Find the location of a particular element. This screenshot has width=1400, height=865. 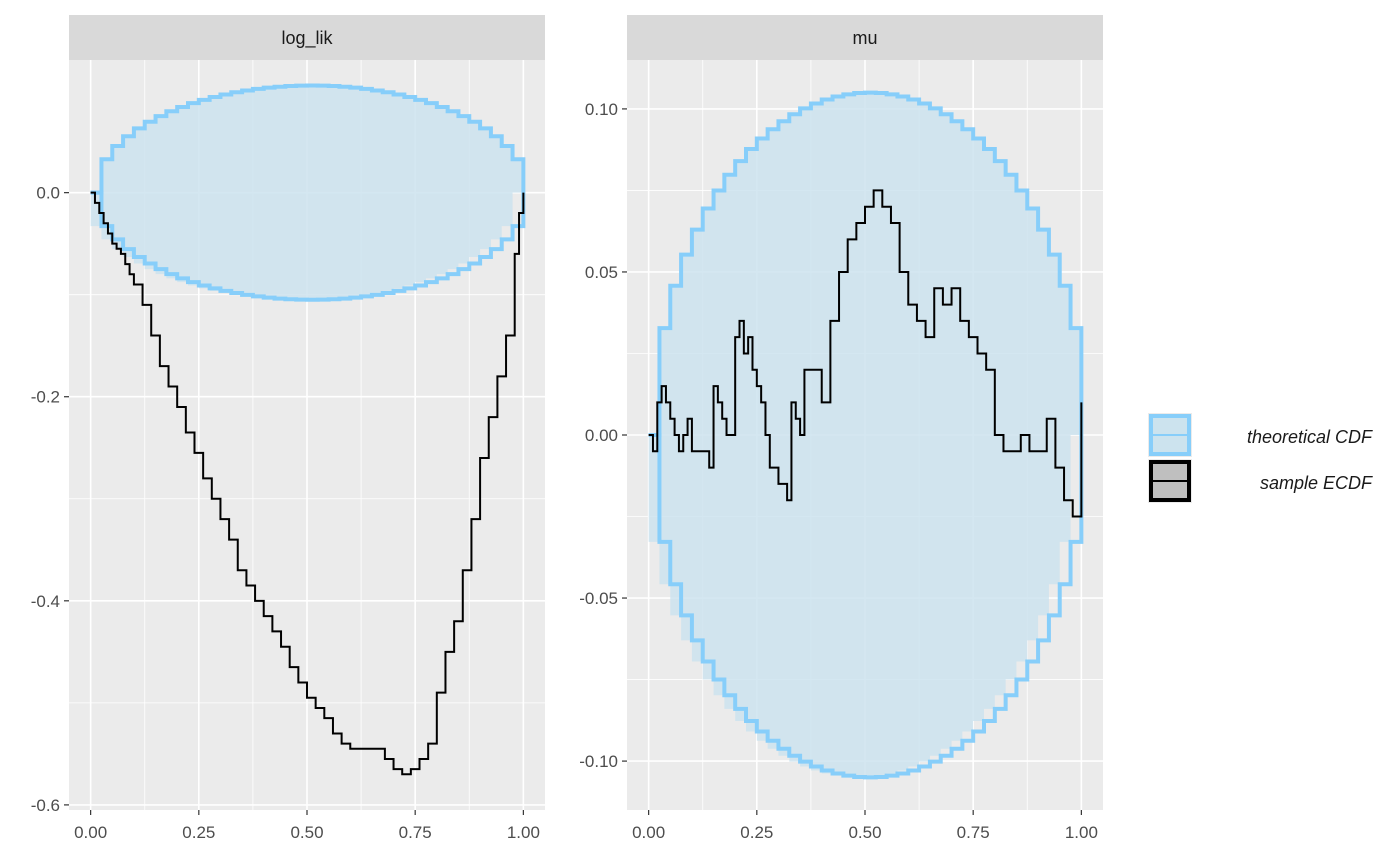

y-tick-label: 0.05 is located at coordinates (601, 272).